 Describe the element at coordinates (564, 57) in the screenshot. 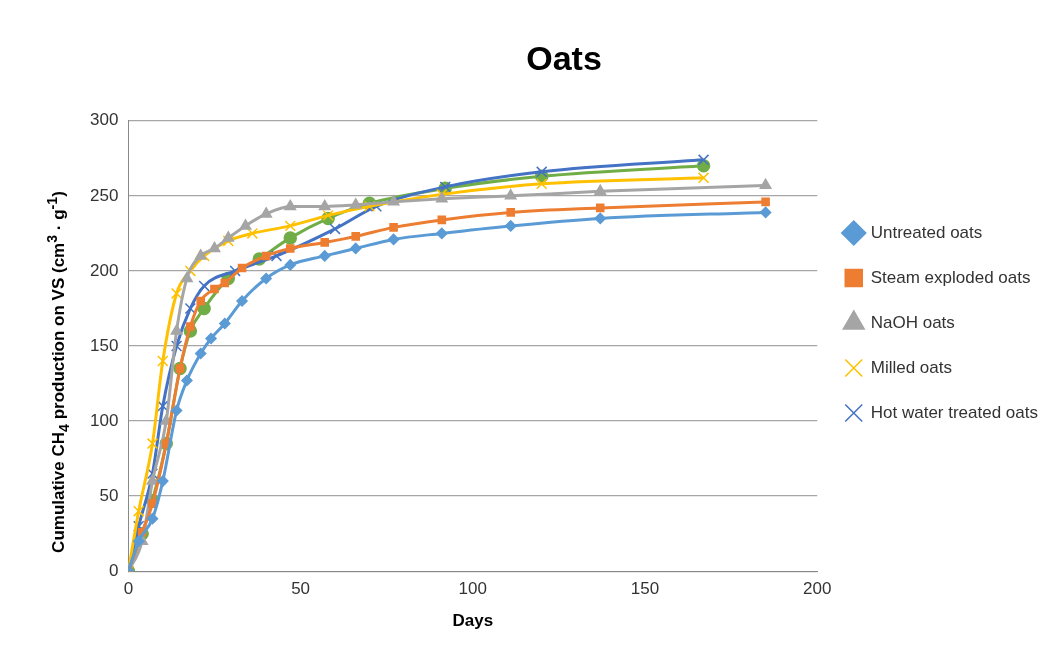

I see `chart-title: Oats` at that location.